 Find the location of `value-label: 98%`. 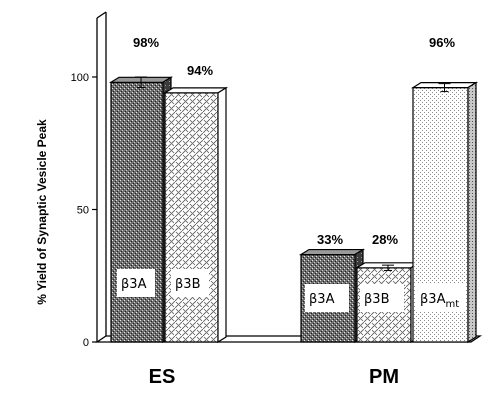

value-label: 98% is located at coordinates (146, 42).